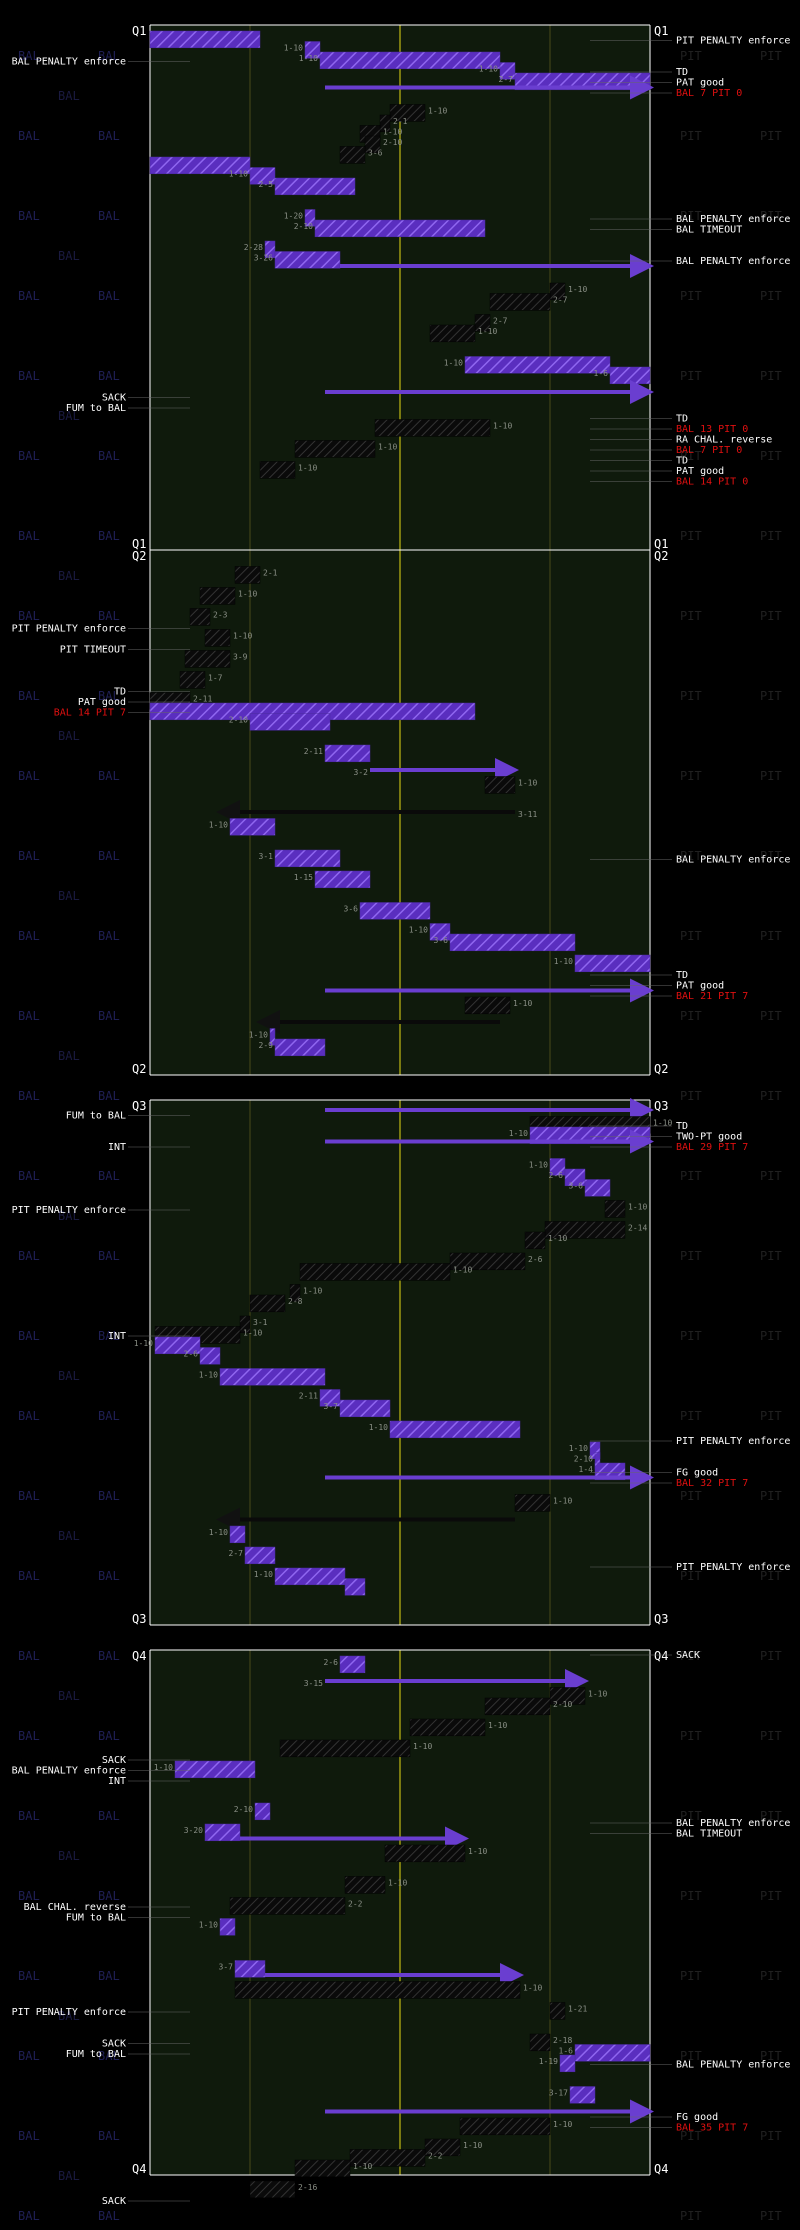 This screenshot has height=2230, width=800. Describe the element at coordinates (303, 877) in the screenshot. I see `play-down-label: 1-15` at that location.